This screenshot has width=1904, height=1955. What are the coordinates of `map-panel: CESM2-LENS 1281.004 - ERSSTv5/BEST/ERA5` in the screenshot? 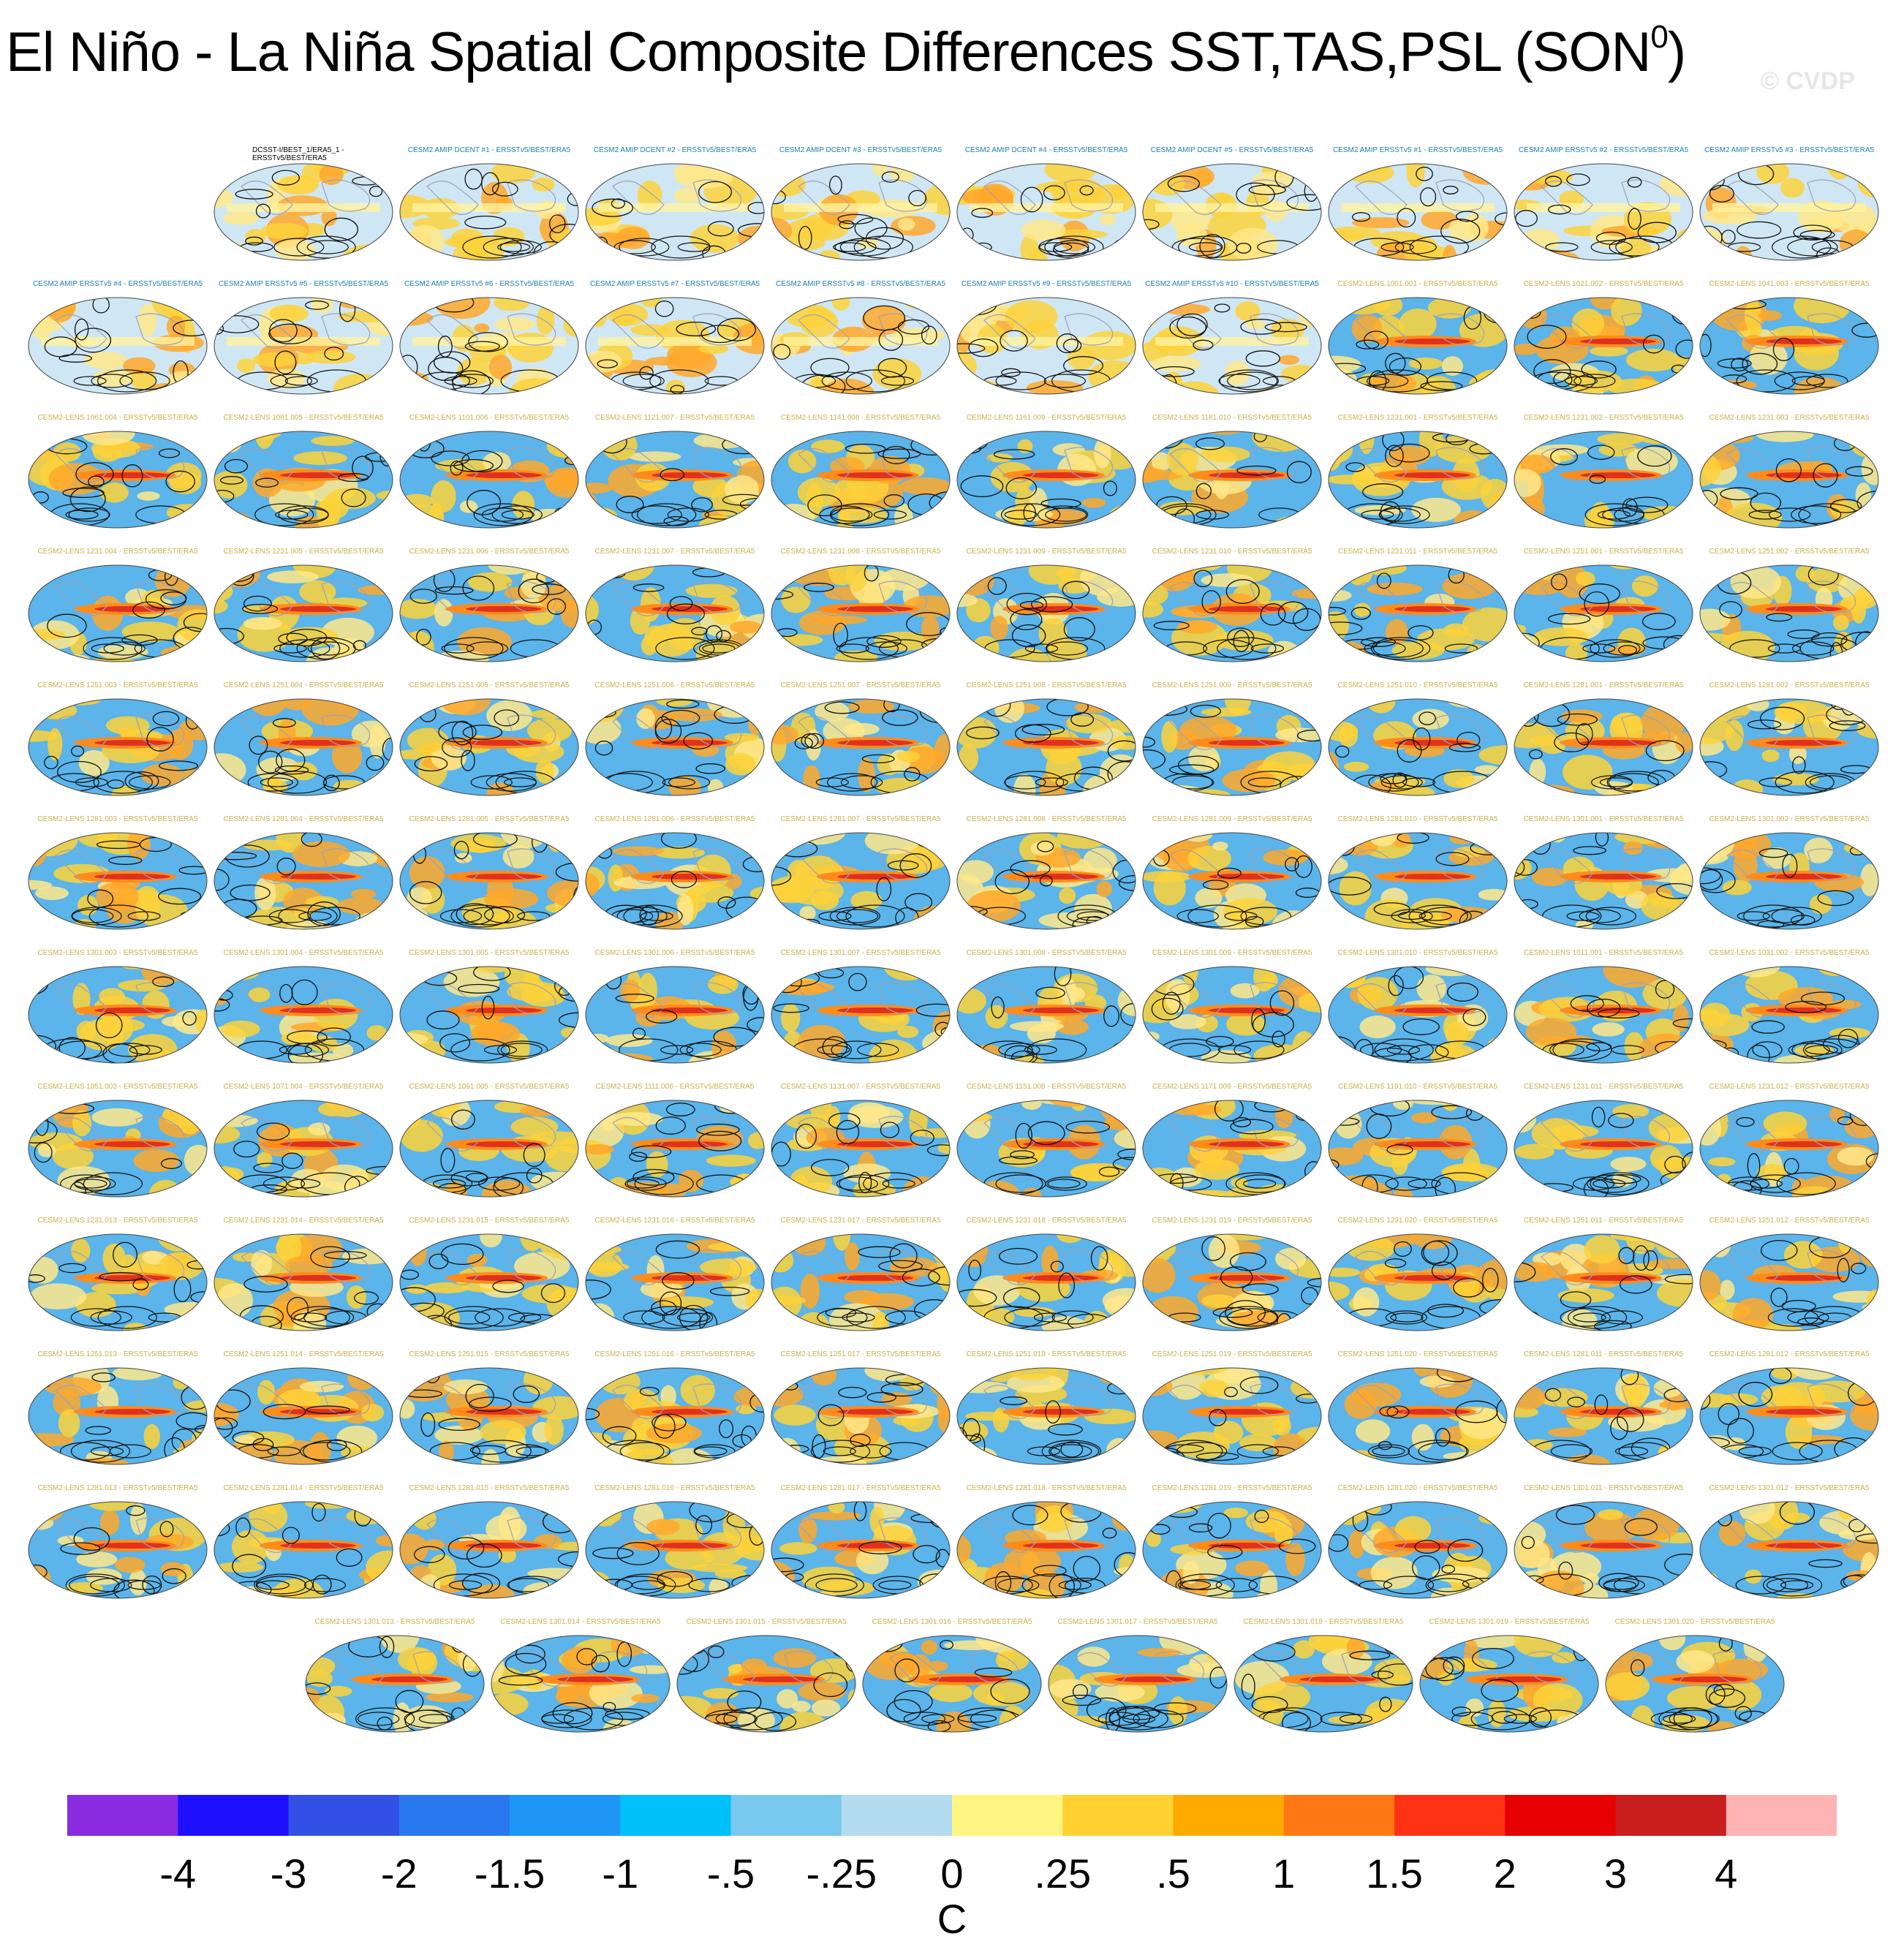 It's located at (303, 877).